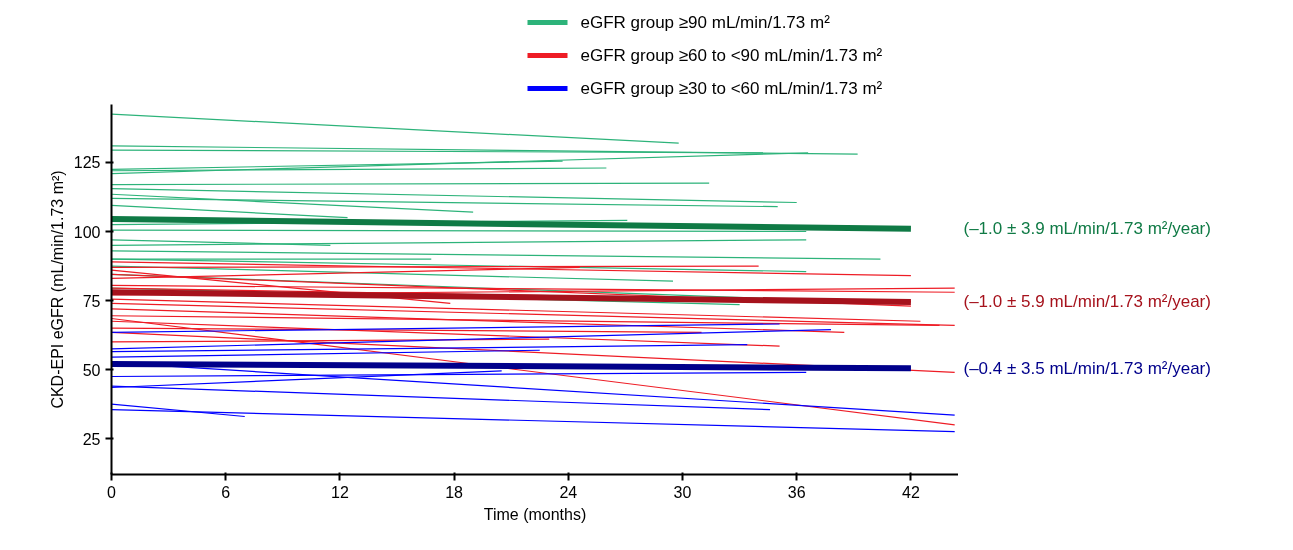  What do you see at coordinates (1087, 229) in the screenshot?
I see `text: (–1.0 ± 3.9 mL/min/1.73 m²/year)` at bounding box center [1087, 229].